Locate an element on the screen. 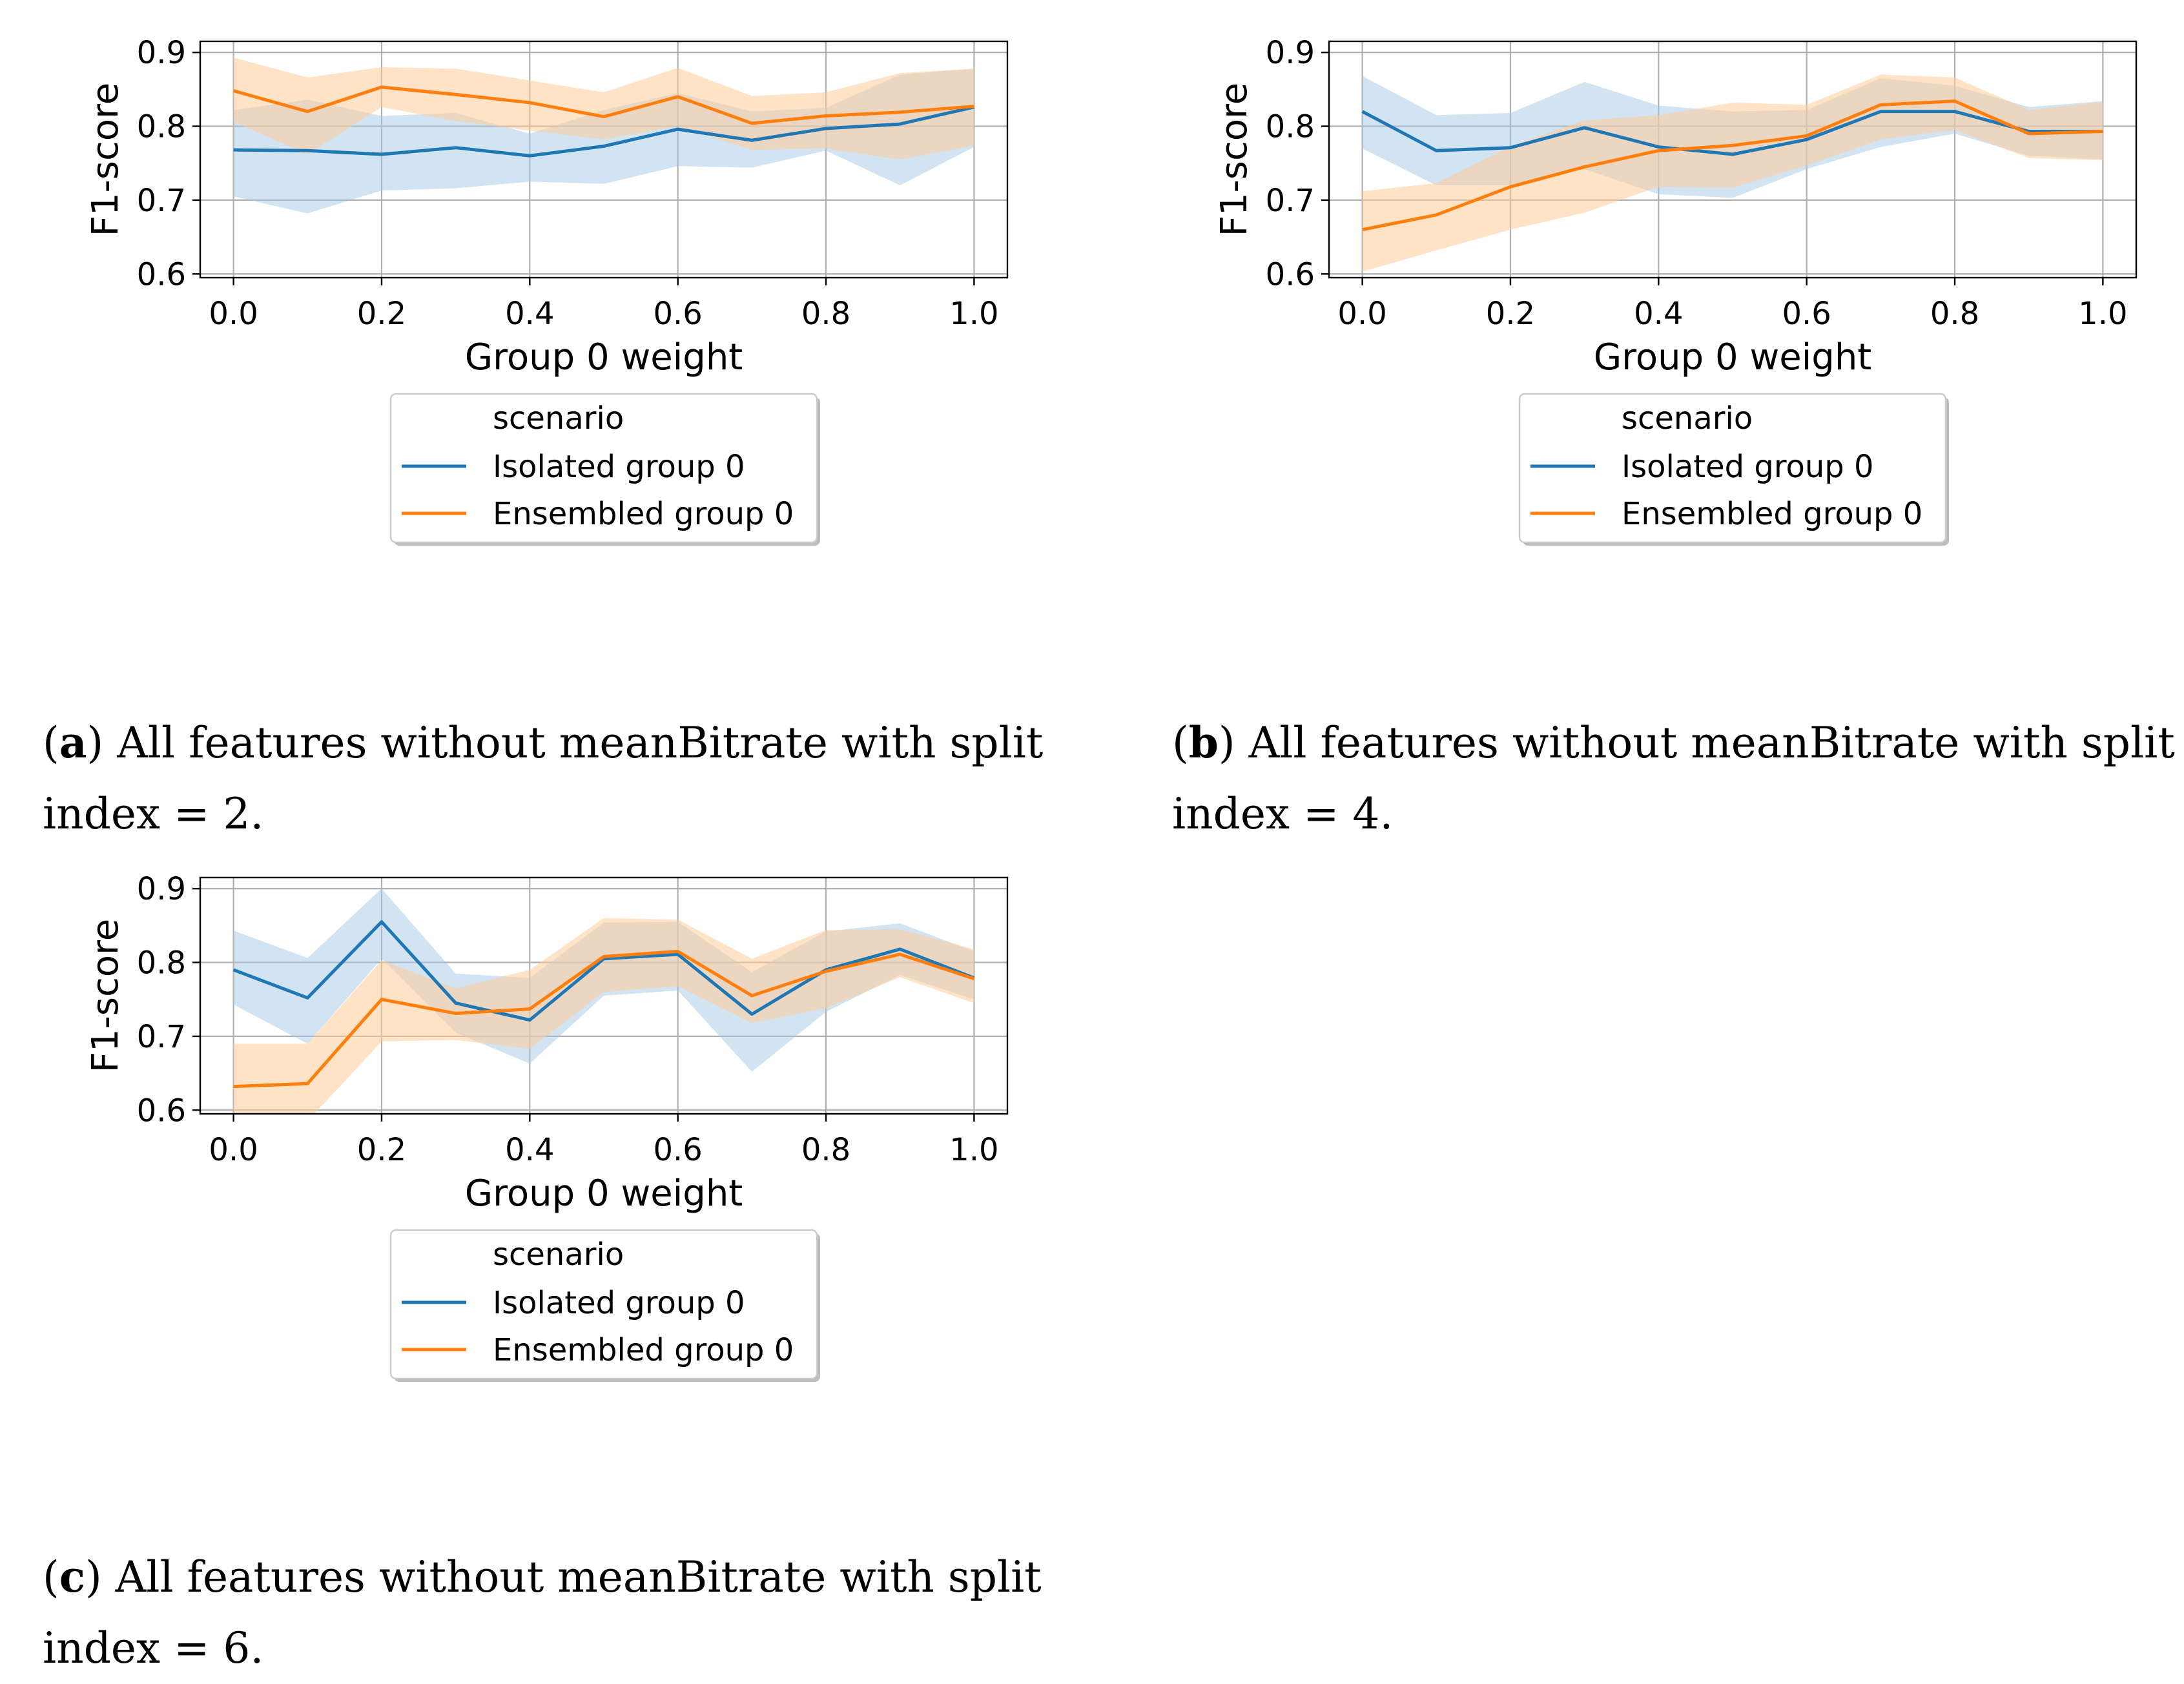 Image resolution: width=2184 pixels, height=1684 pixels. caption-b-text-line2: index = 4. is located at coordinates (1283, 814).